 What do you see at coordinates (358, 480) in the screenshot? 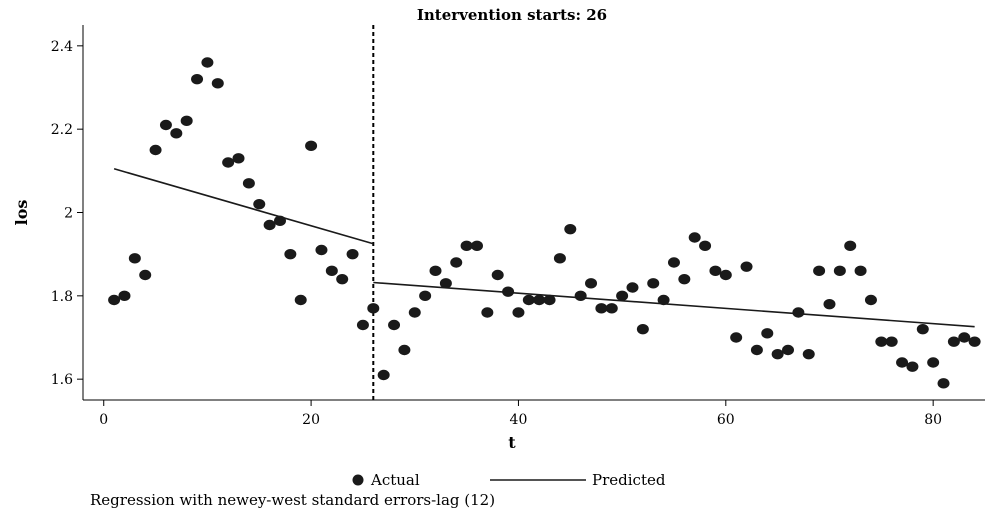
I see `legend-marker-actual` at bounding box center [358, 480].